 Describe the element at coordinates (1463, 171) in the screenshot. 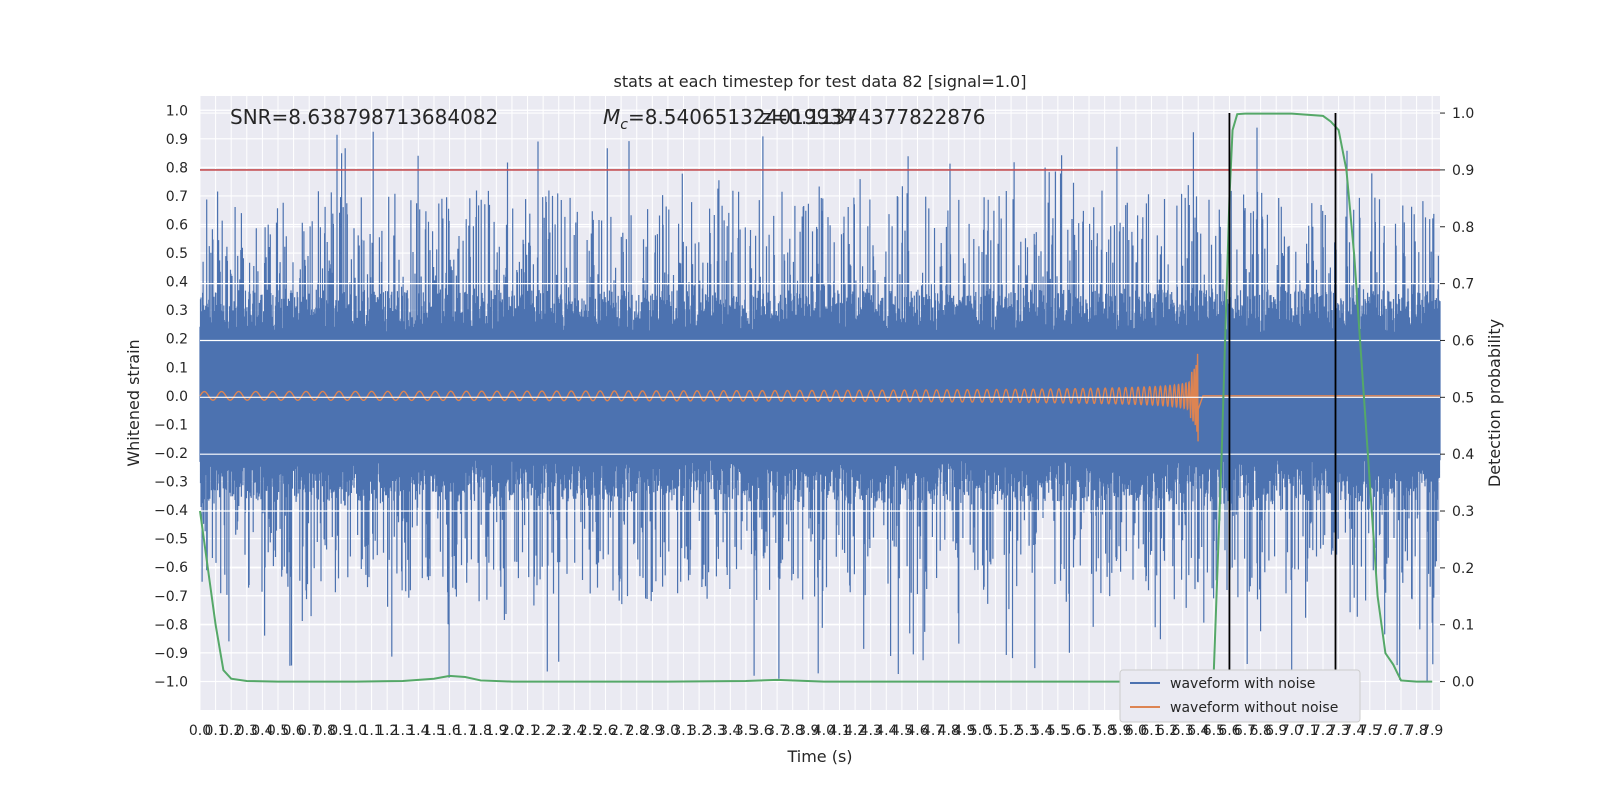

I see `y2-tick-label: 0.9` at that location.